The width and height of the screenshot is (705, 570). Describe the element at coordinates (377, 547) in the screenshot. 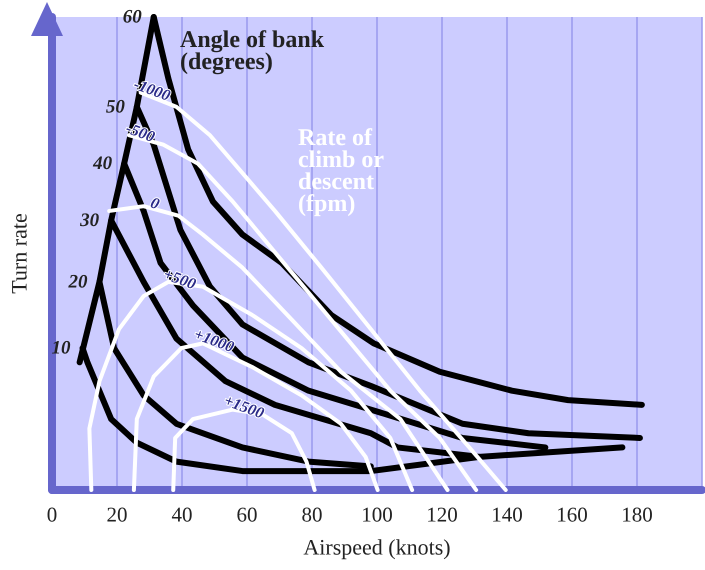

I see `x-axis-title: Airspeed (knots)` at that location.